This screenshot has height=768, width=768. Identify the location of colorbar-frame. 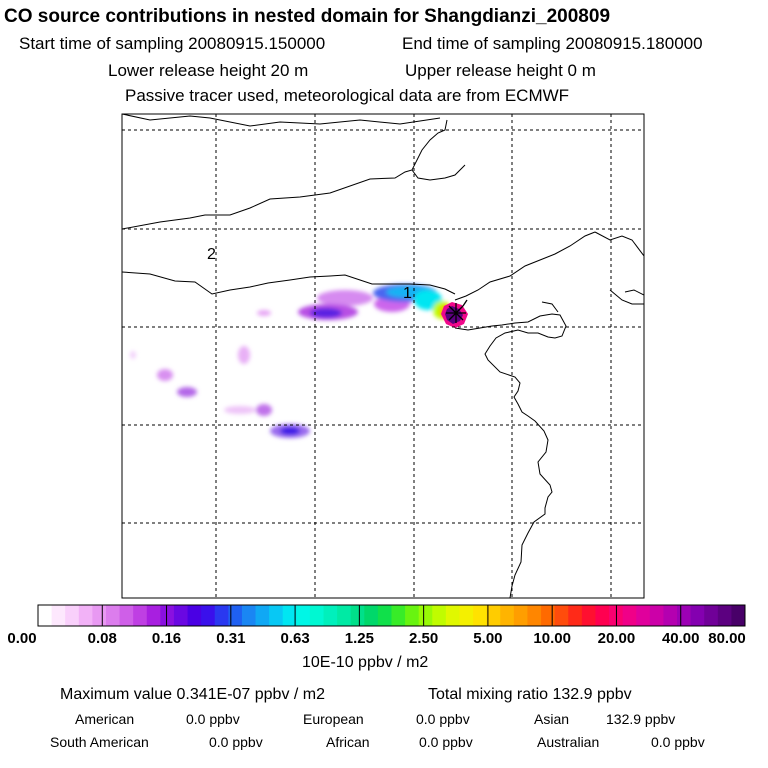
(391, 615).